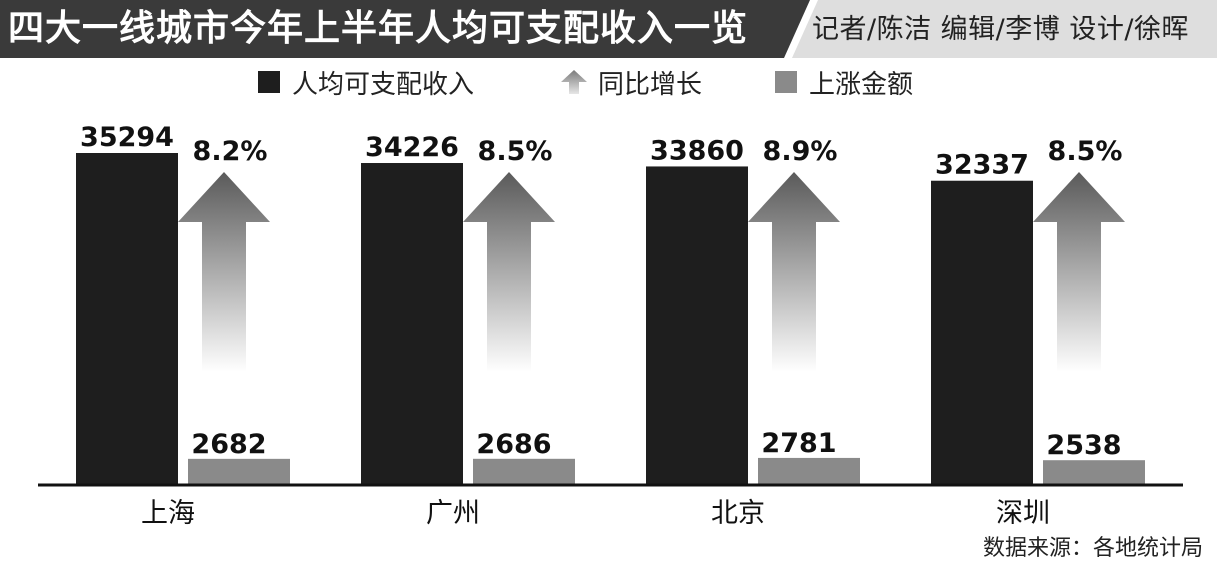  I want to click on chart-title: 四大一线城市今年上半年人均可支配收入一览, so click(378, 28).